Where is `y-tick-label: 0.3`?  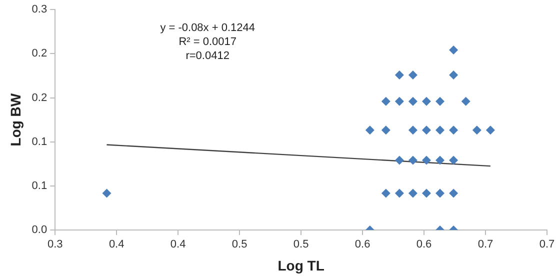
y-tick-label: 0.3 is located at coordinates (40, 10).